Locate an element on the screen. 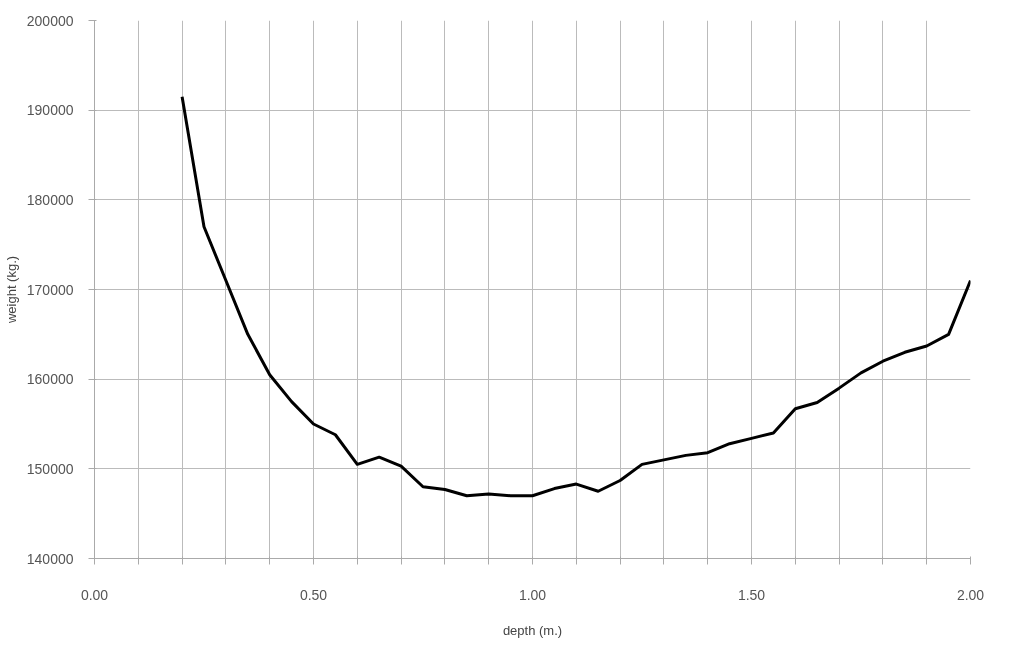 This screenshot has height=646, width=1016. y-tick-label: 160000 is located at coordinates (50, 379).